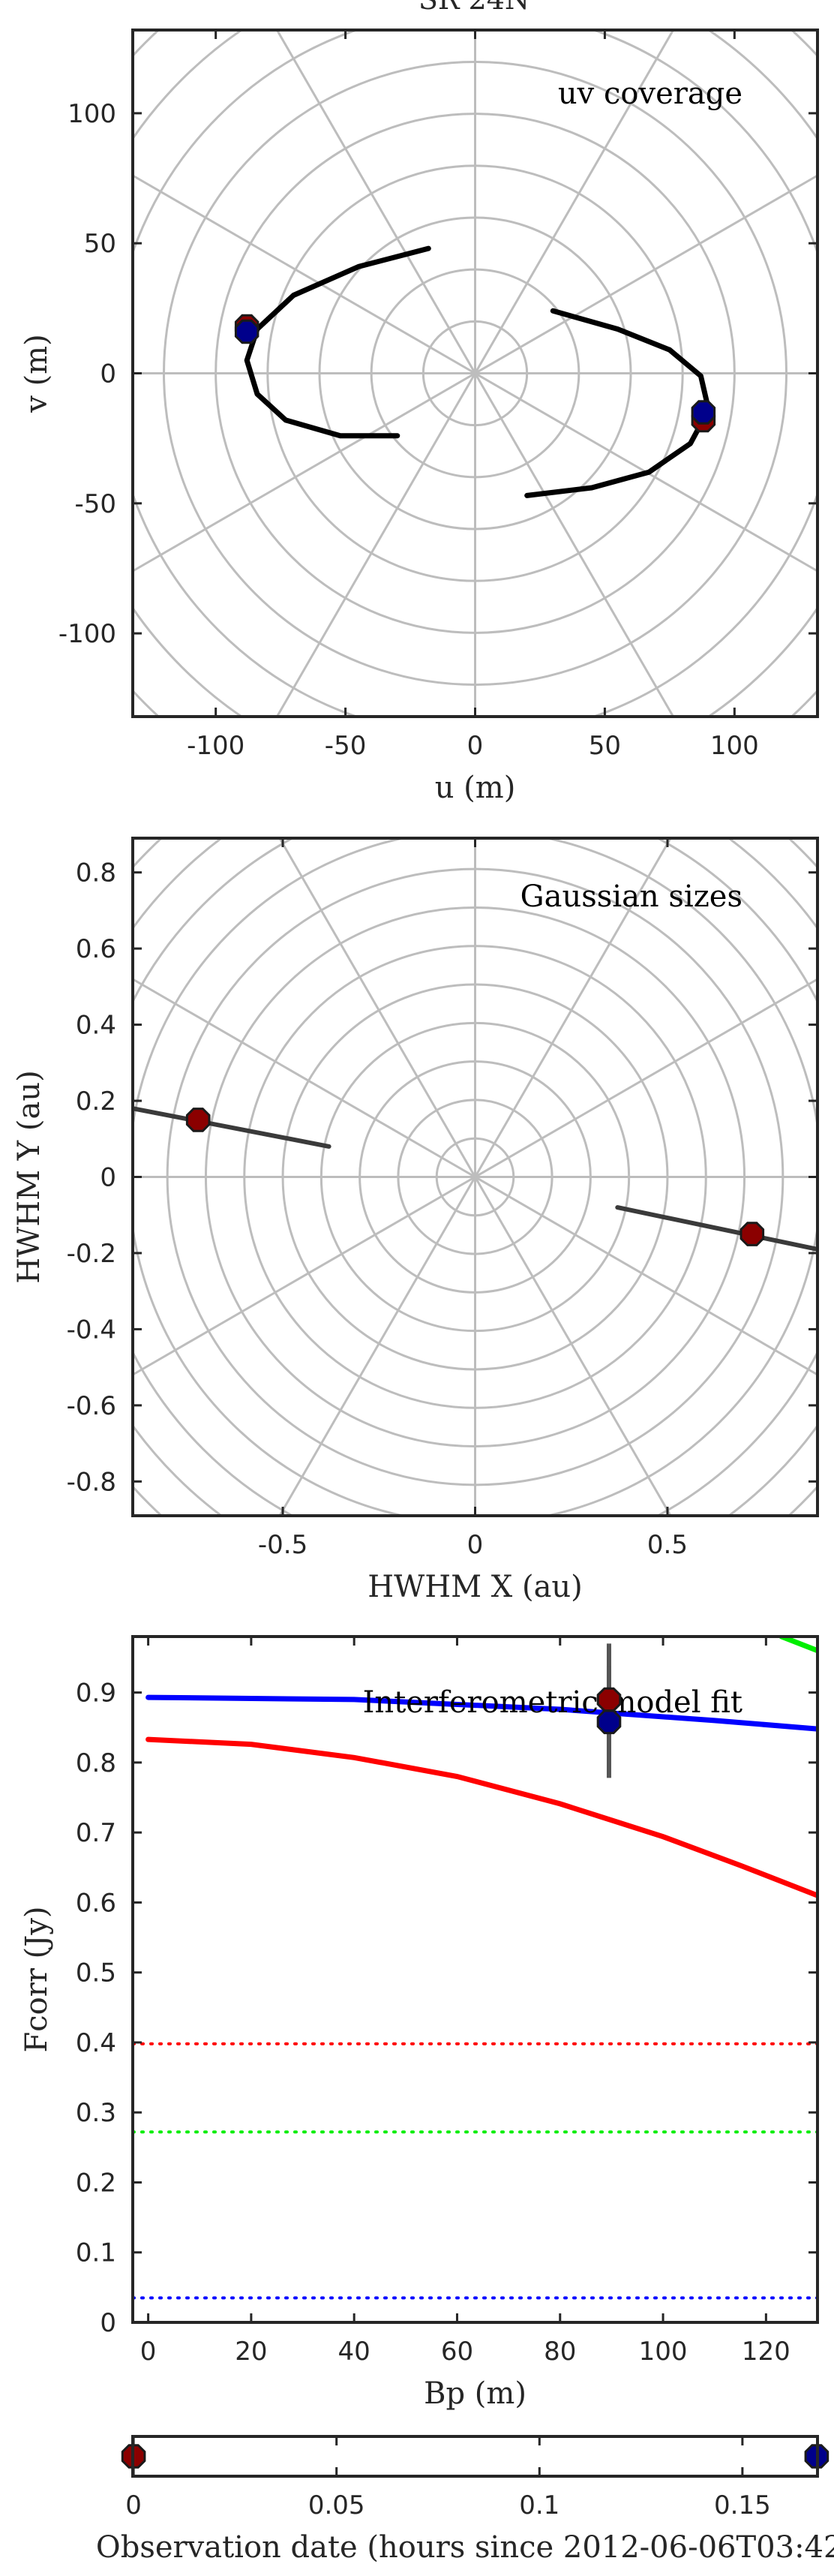 The width and height of the screenshot is (834, 2576). I want to click on y-tick-label: 100, so click(92, 114).